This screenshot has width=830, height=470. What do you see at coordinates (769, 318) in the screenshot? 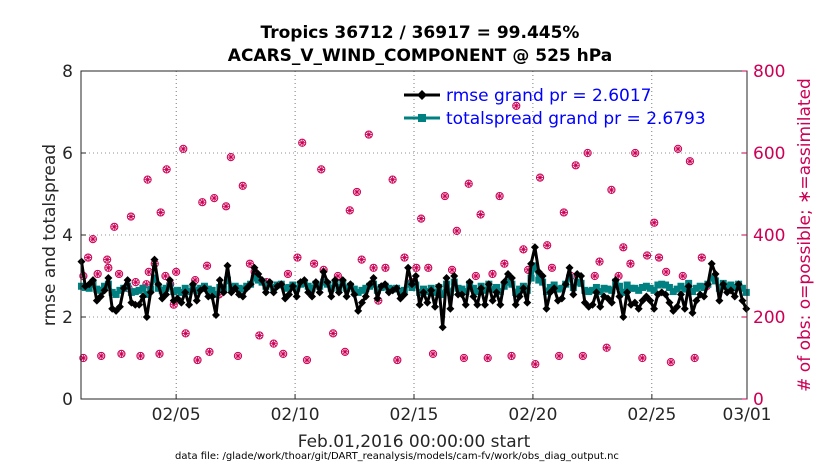
I see `y2-tick-label: 200` at bounding box center [769, 318].